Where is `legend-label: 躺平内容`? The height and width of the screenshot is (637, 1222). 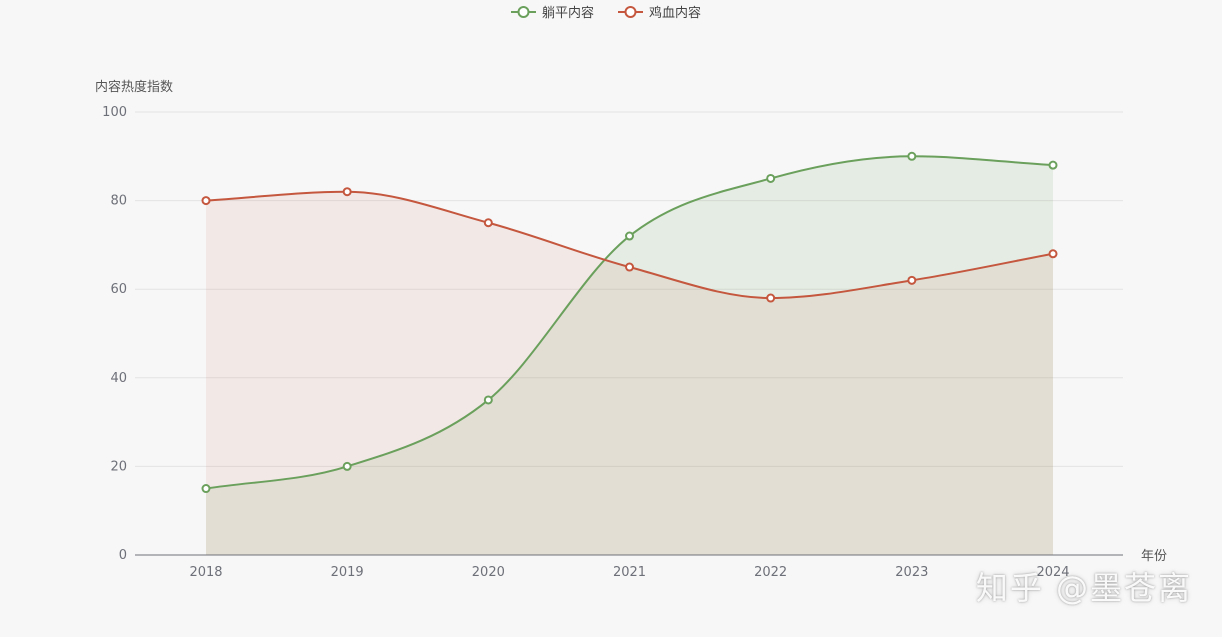
legend-label: 躺平内容 is located at coordinates (568, 13).